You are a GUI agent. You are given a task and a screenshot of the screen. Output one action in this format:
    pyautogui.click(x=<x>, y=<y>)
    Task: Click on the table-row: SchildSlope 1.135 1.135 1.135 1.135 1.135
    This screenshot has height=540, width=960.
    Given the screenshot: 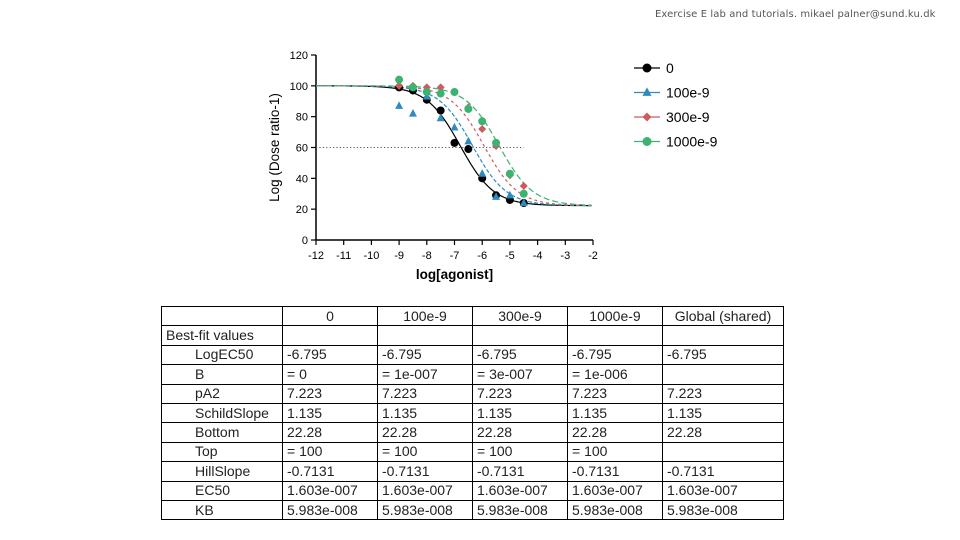 What is the action you would take?
    pyautogui.click(x=472, y=413)
    